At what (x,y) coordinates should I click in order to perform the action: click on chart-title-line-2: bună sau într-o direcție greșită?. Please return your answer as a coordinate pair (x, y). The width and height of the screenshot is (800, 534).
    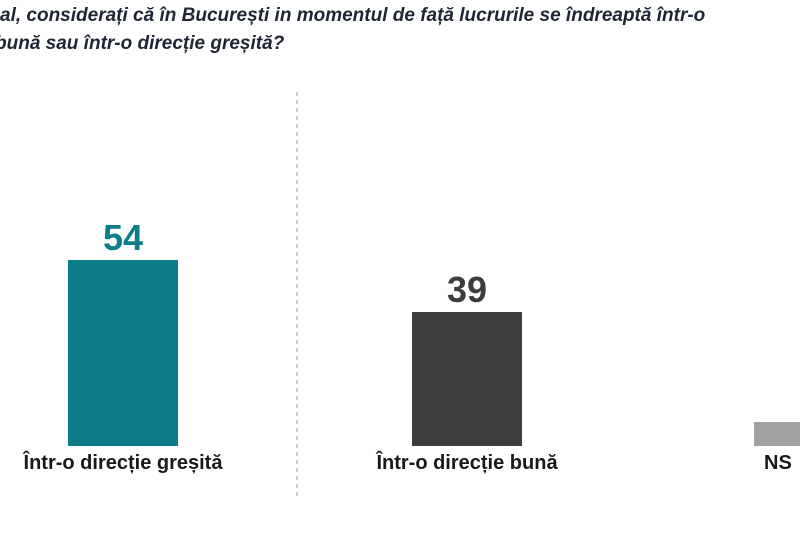
    Looking at the image, I should click on (142, 43).